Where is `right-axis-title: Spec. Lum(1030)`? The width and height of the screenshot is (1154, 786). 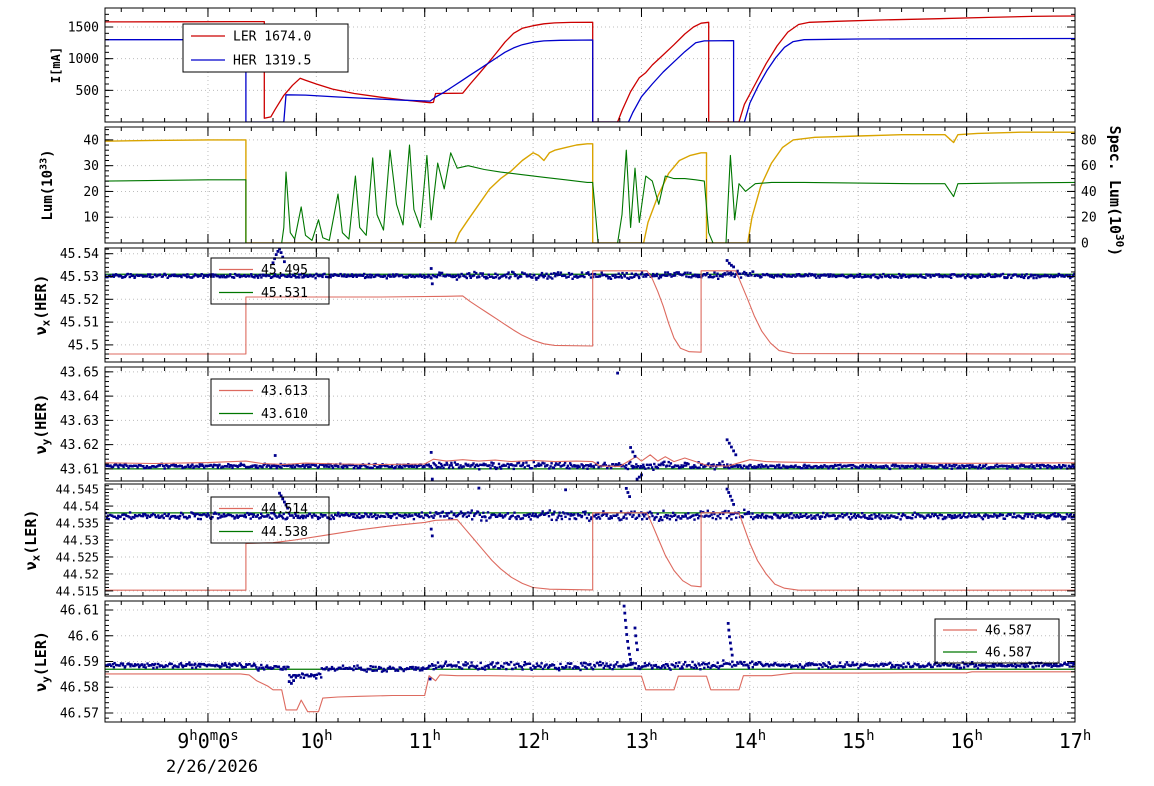 right-axis-title: Spec. Lum(1030) is located at coordinates (1116, 191).